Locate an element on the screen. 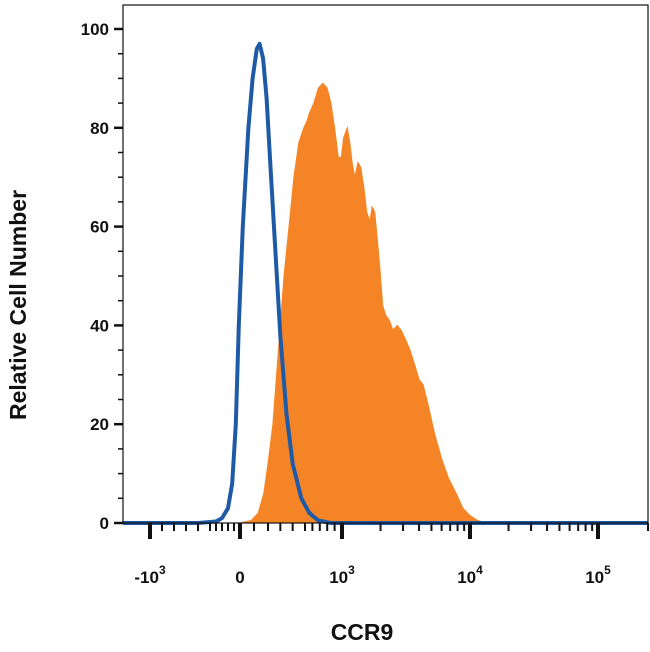  y-tick-label: 80 is located at coordinates (99, 128).